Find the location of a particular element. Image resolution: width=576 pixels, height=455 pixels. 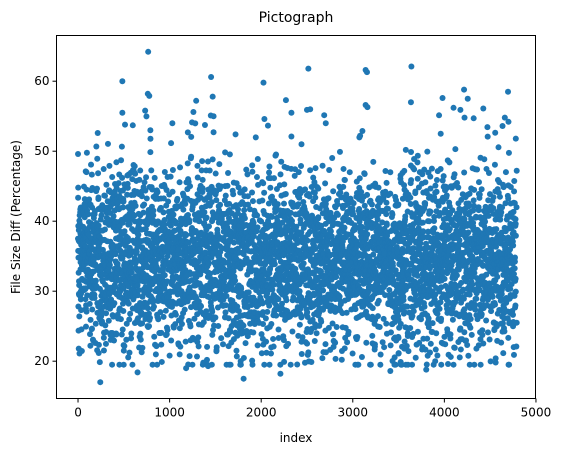

y-tick-label: 60 is located at coordinates (41, 81).